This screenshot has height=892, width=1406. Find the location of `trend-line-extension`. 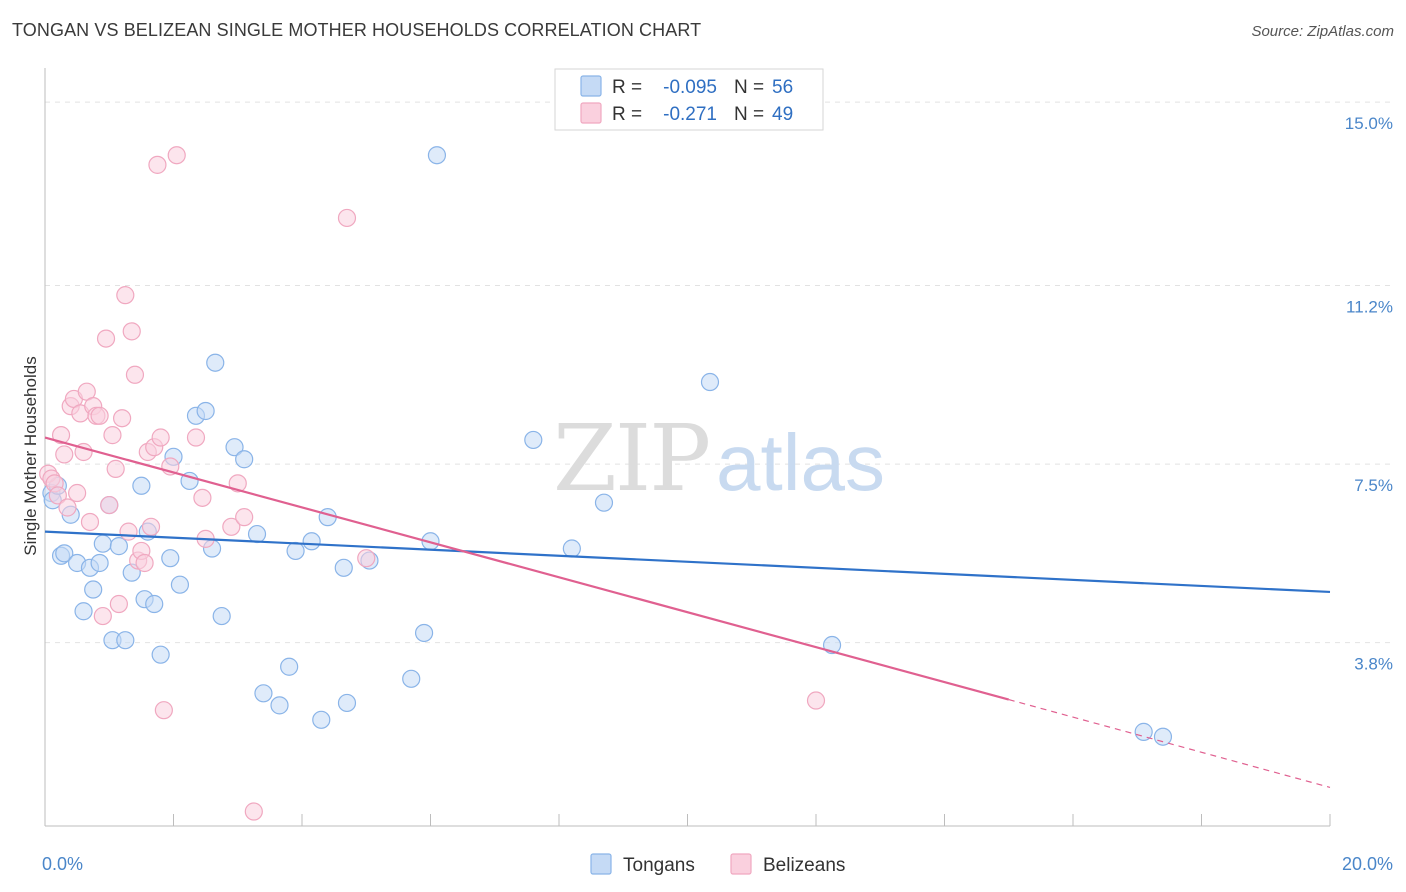

trend-line-extension is located at coordinates (1169, 743).